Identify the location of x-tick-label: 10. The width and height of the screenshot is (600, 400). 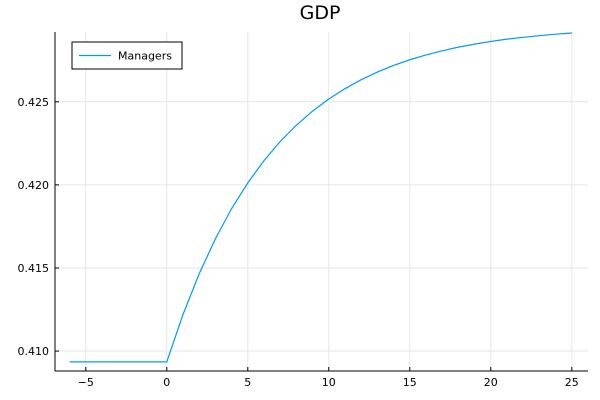
(329, 382).